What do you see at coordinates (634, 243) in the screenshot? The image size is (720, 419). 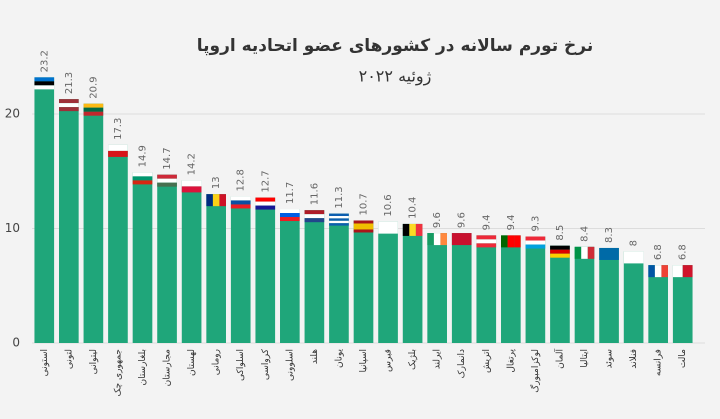 I see `value-label: 8` at bounding box center [634, 243].